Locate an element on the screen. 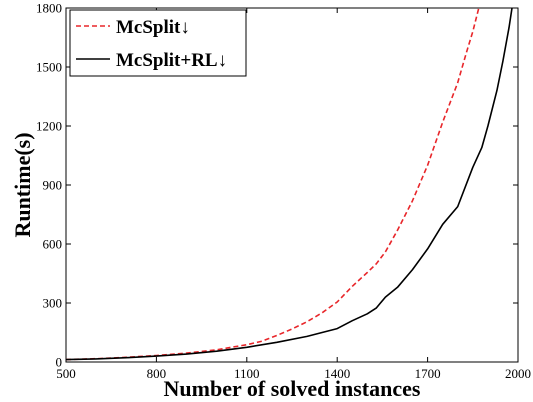 Image resolution: width=533 pixels, height=402 pixels. x-tick-label-1100: 1100 is located at coordinates (247, 373).